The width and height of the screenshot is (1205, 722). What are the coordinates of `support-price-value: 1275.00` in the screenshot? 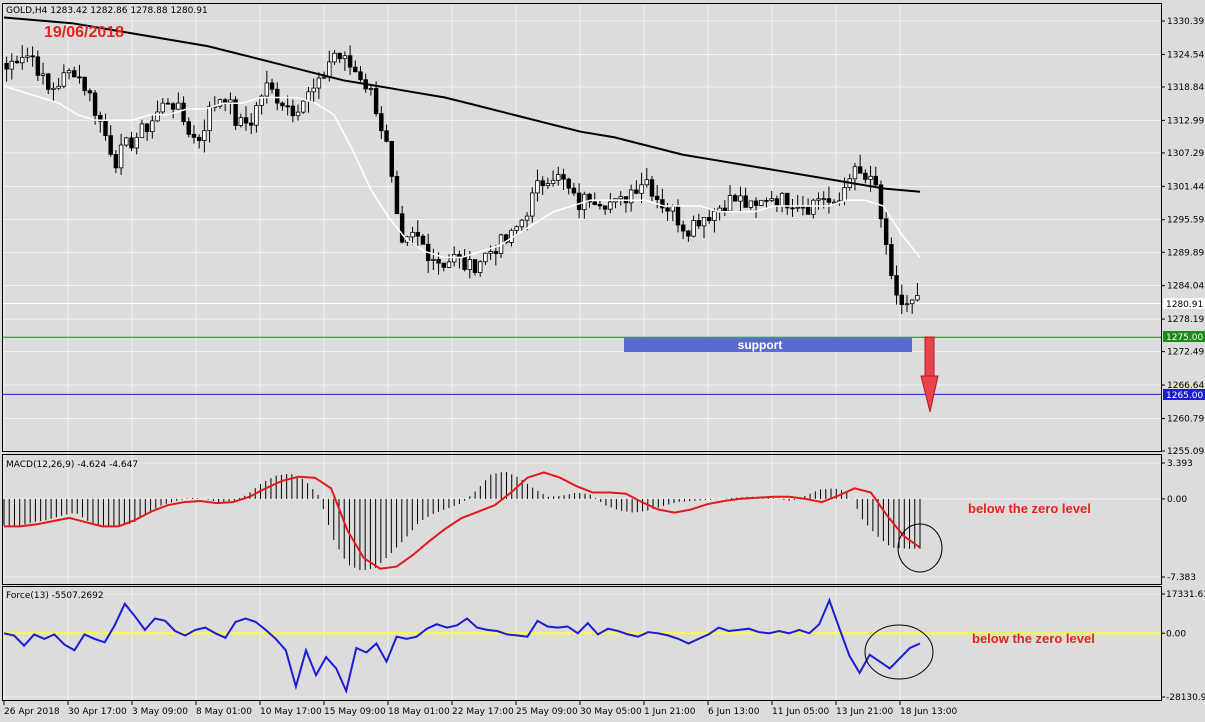 It's located at (1184, 338).